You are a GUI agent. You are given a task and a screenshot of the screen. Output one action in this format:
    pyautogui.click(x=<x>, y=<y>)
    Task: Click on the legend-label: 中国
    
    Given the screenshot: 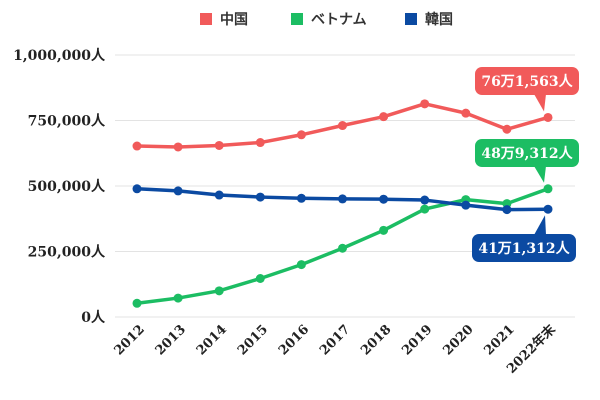 What is the action you would take?
    pyautogui.click(x=234, y=19)
    